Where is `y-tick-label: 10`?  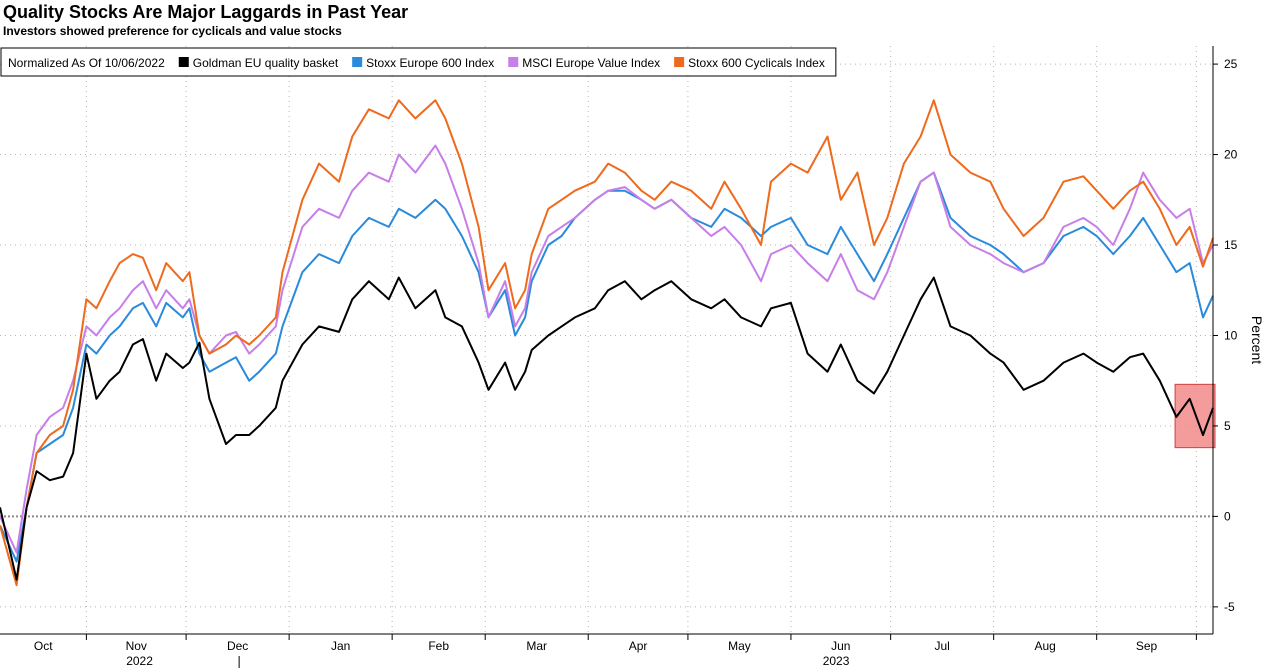
y-tick-label: 10 is located at coordinates (1231, 335).